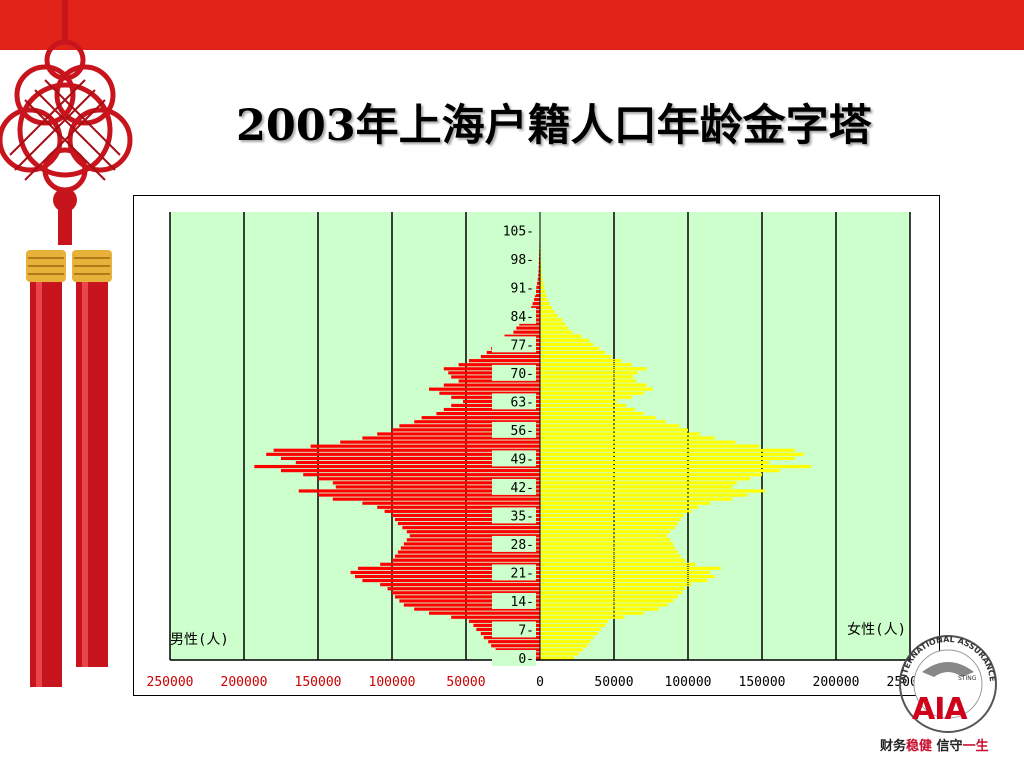  I want to click on company-slogan: 财务稳健 信守一生, so click(950, 744).